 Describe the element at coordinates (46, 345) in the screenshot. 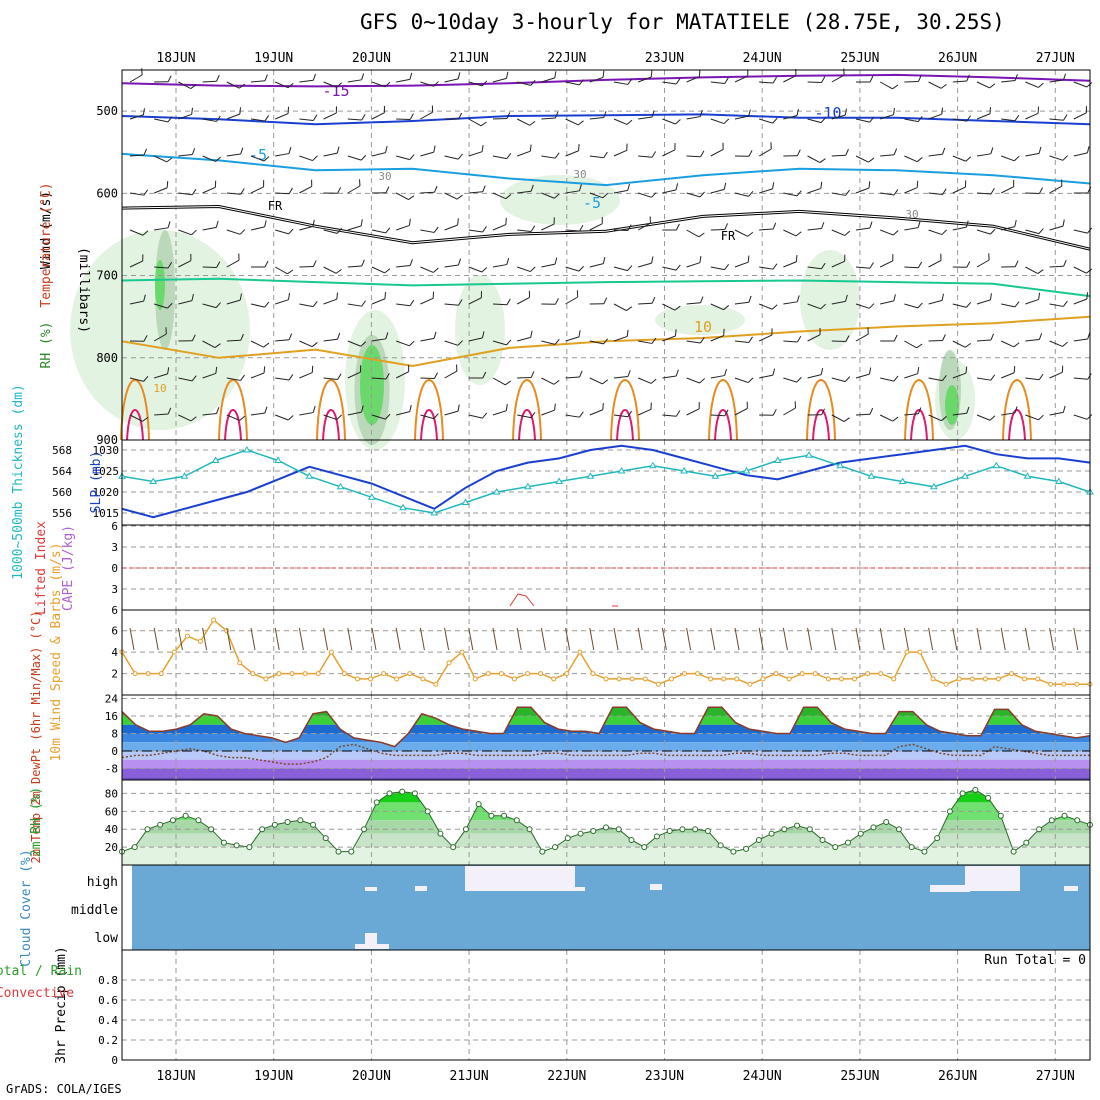

I see `legend-rh: RH (%)` at that location.